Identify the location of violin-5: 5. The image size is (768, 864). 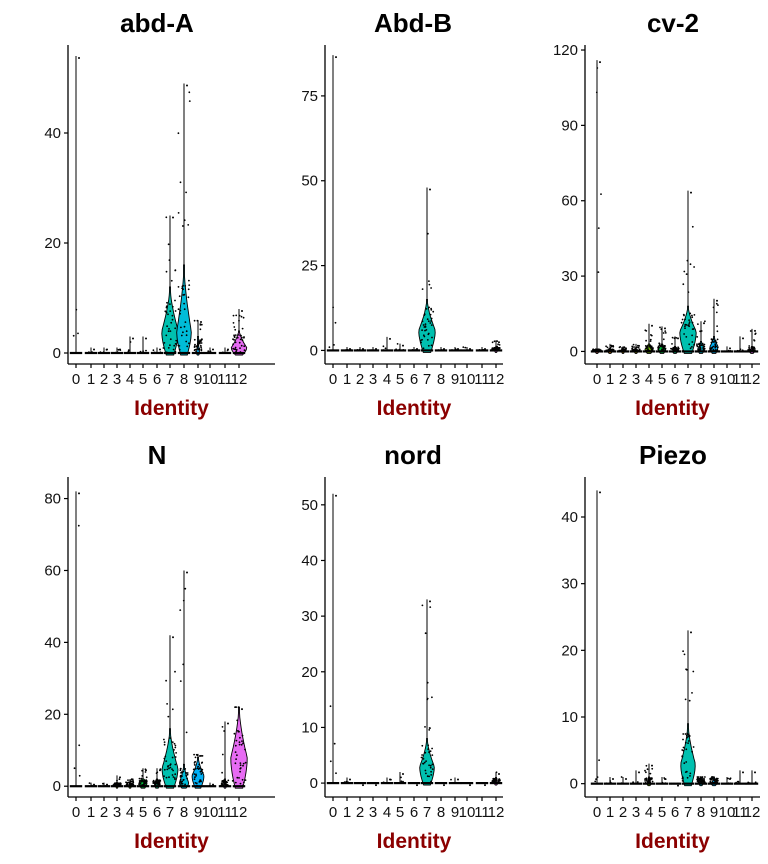
(662, 357).